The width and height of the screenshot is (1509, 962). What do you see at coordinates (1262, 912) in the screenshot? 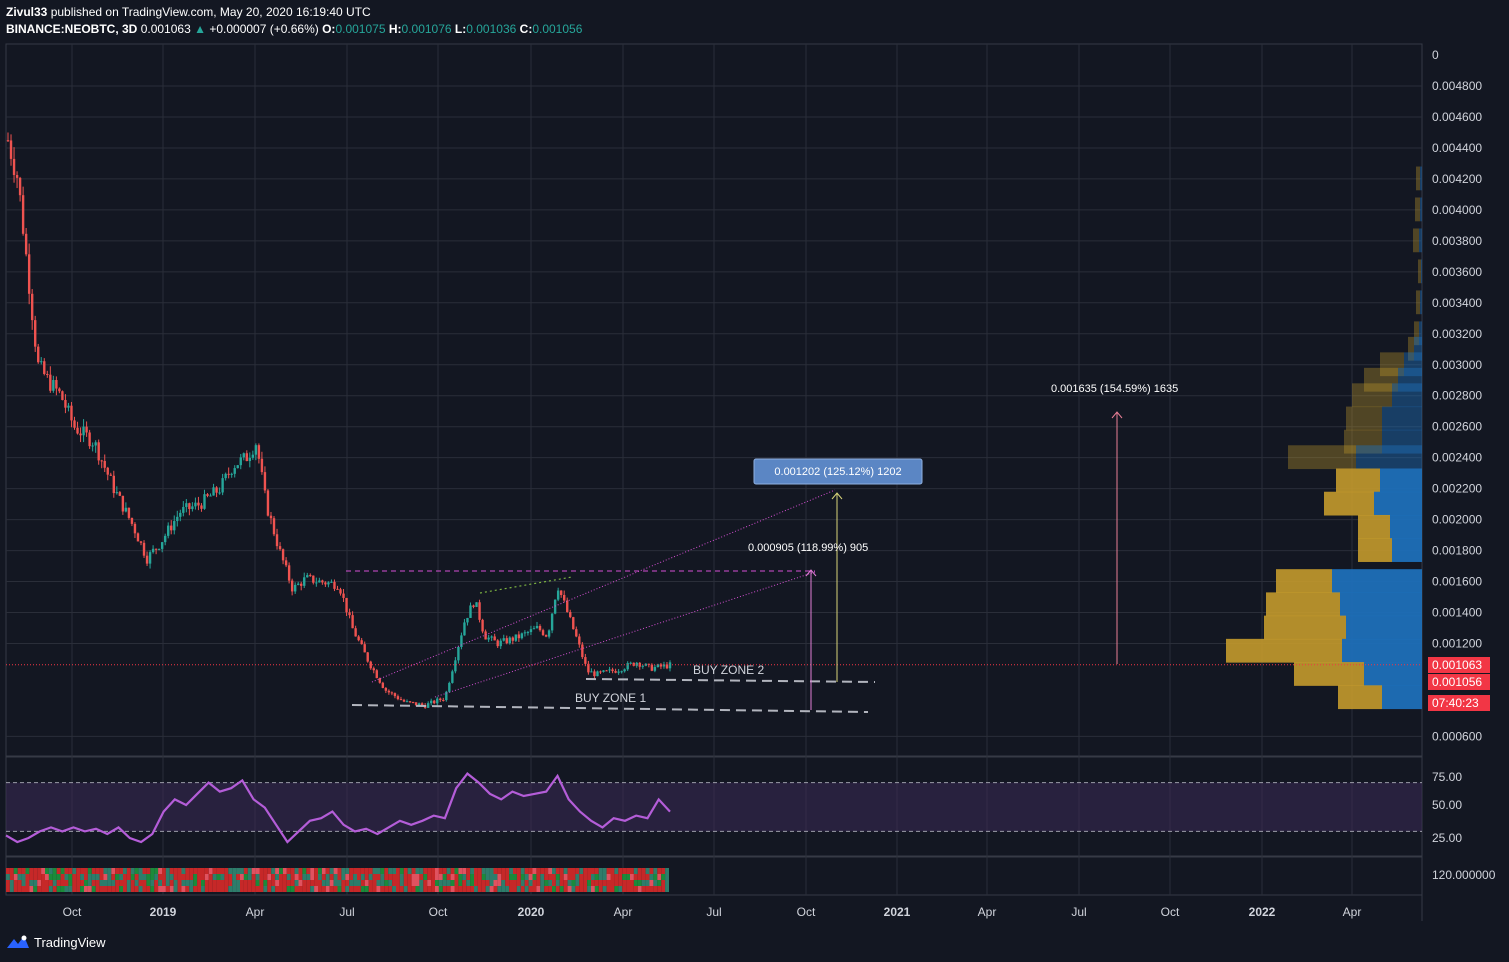
I see `x-tick-label: 2022` at bounding box center [1262, 912].